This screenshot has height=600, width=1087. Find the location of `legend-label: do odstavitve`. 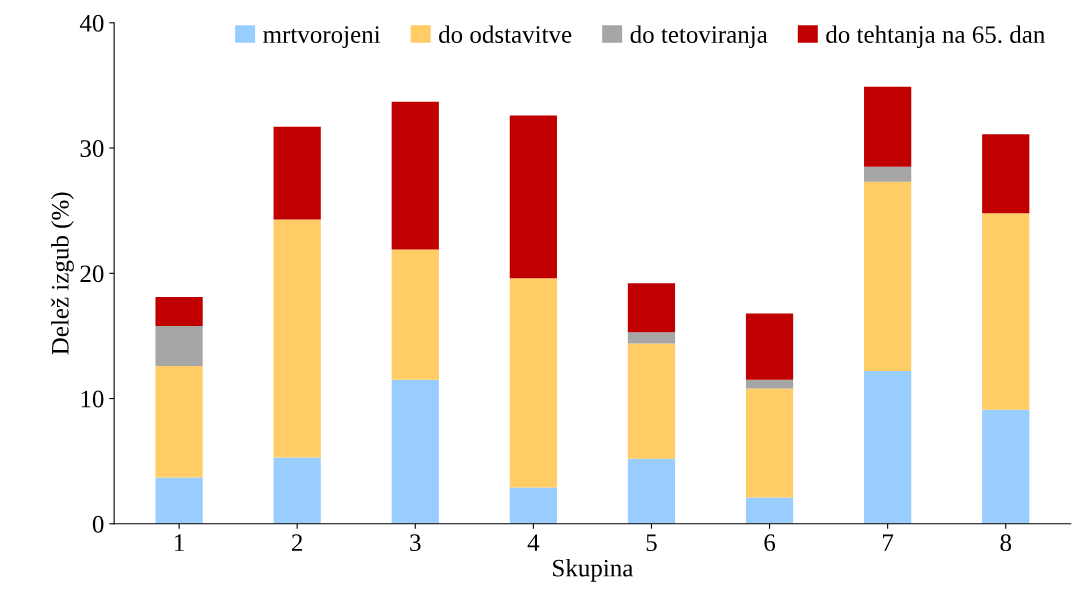

legend-label: do odstavitve is located at coordinates (505, 34).